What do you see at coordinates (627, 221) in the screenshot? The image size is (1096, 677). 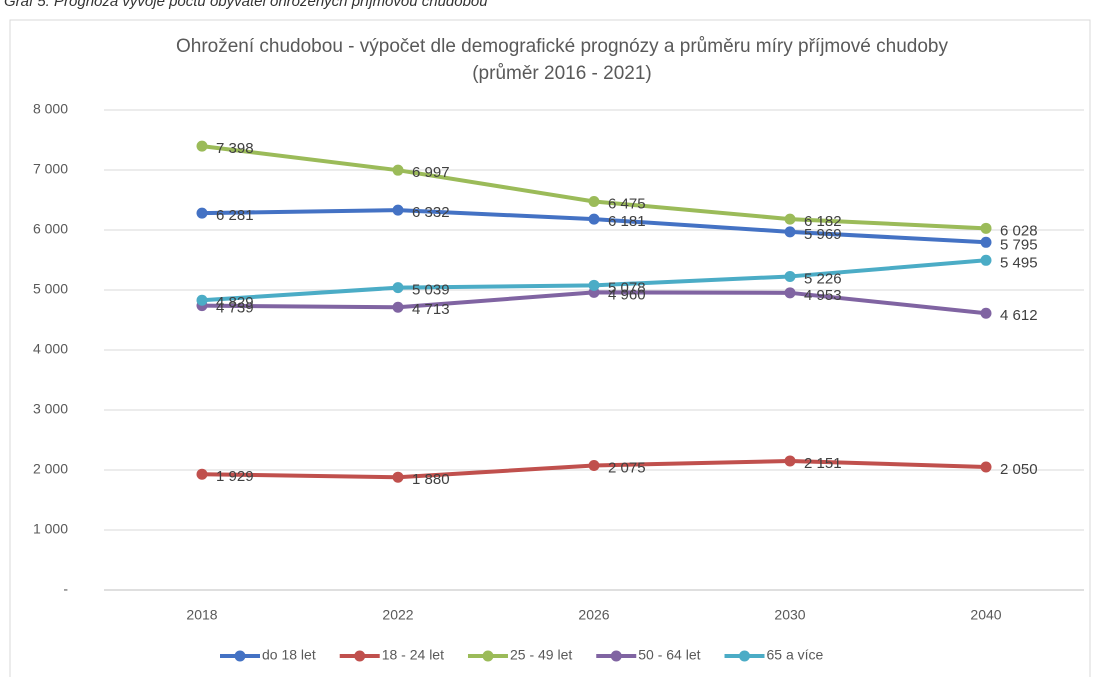 I see `data-label: 6 181` at bounding box center [627, 221].